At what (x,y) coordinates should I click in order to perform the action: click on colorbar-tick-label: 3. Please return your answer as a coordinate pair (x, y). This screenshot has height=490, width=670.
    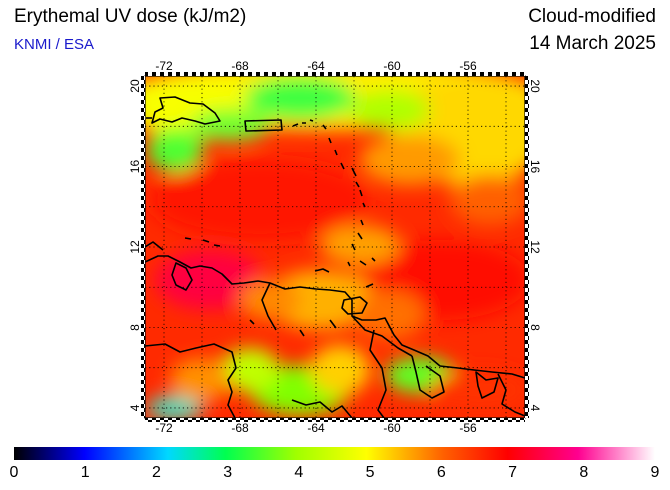
    Looking at the image, I should click on (228, 472).